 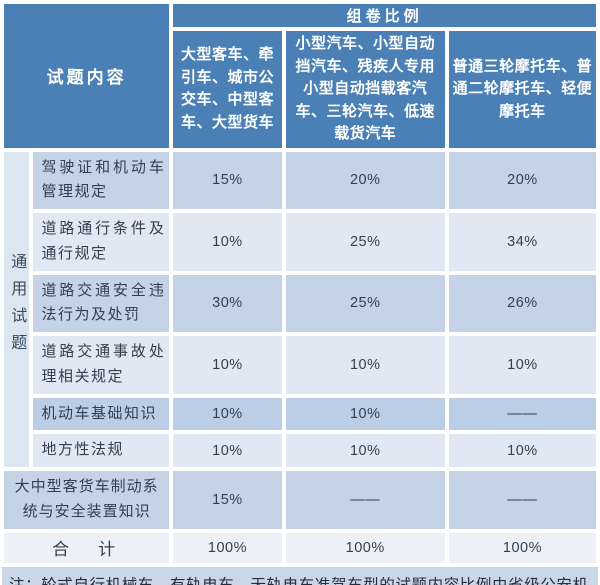 I want to click on row-label: 机动车基础知识, so click(x=101, y=414).